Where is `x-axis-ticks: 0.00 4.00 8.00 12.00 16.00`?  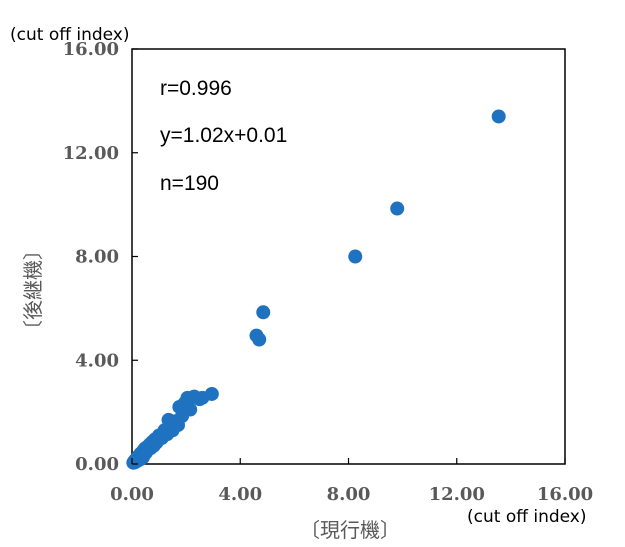
x-axis-ticks: 0.00 4.00 8.00 12.00 16.00 is located at coordinates (351, 481).